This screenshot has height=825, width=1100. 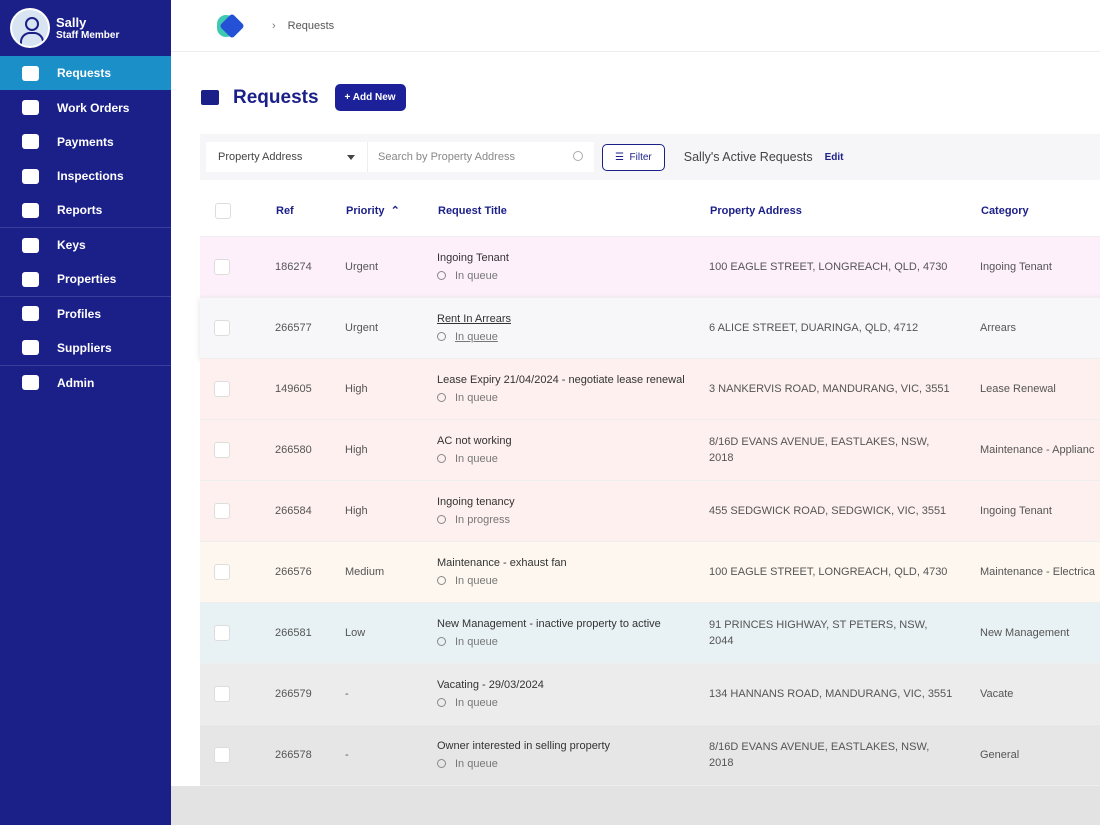 I want to click on nav-item: Suppliers, so click(x=85, y=348).